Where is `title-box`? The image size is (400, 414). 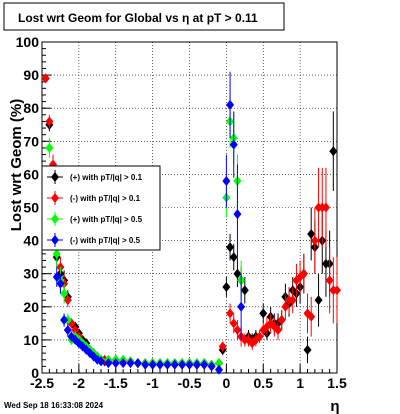 title-box is located at coordinates (144, 16).